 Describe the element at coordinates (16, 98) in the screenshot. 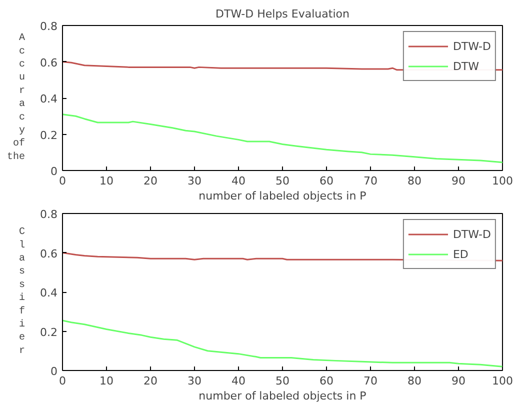

I see `text: Accuracy of the` at that location.